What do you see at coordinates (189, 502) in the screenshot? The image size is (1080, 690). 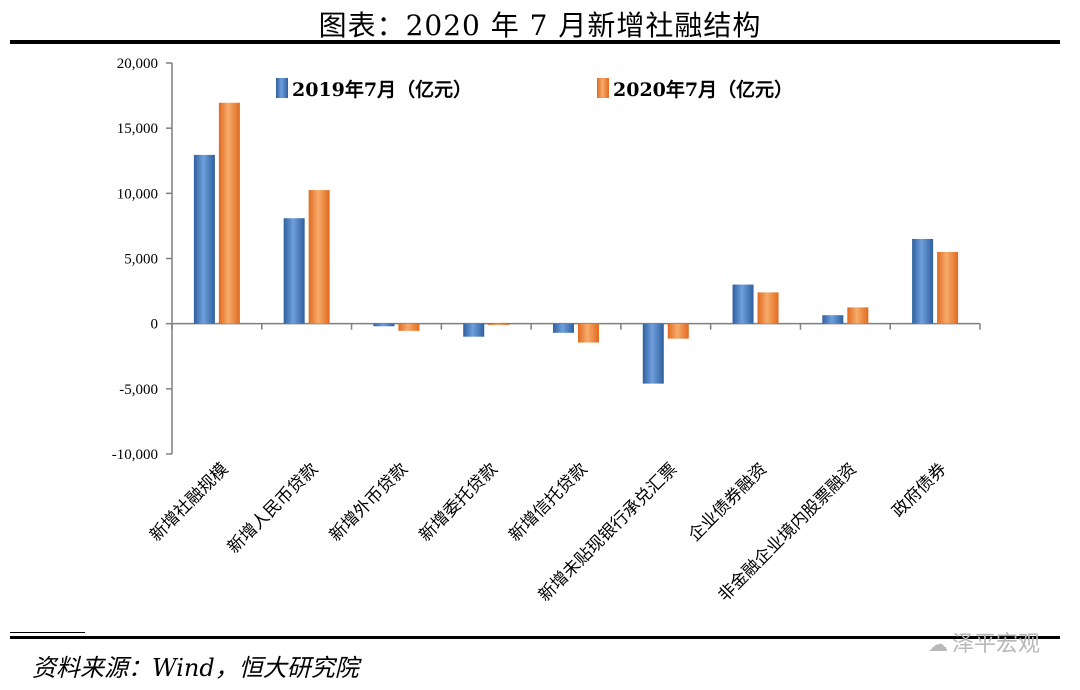 I see `x-category-label: 新增社融规模` at bounding box center [189, 502].